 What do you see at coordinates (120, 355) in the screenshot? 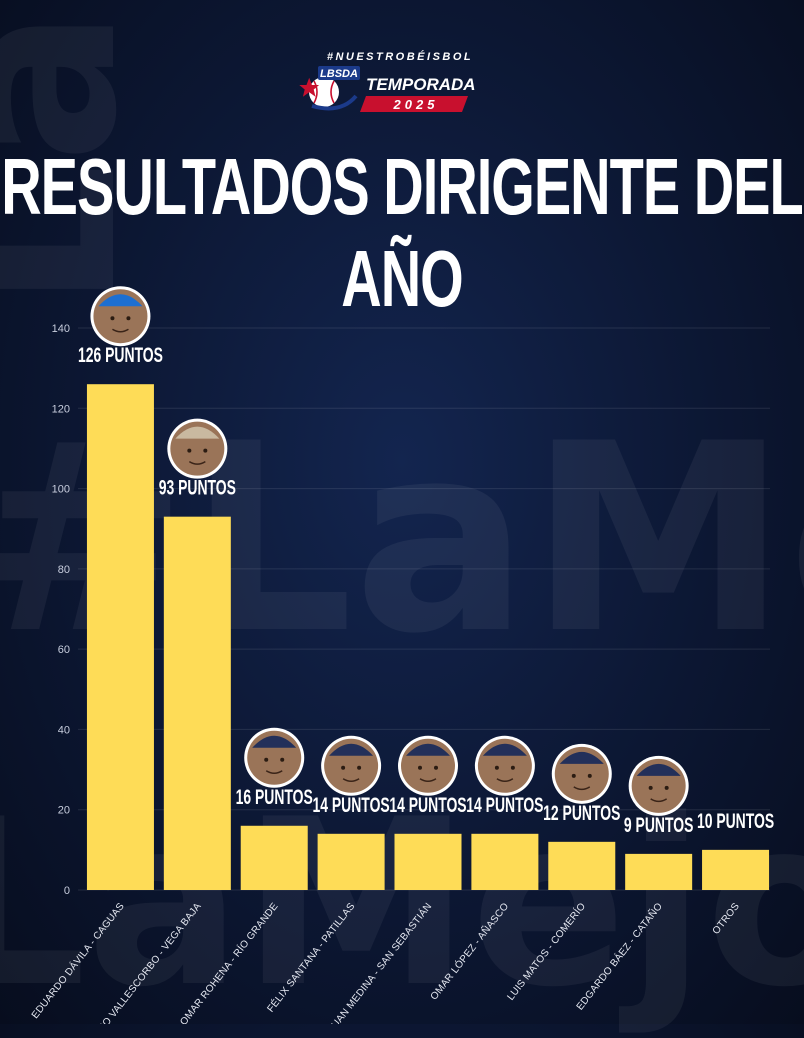
I see `data-label: 126 PUNTOS` at bounding box center [120, 355].